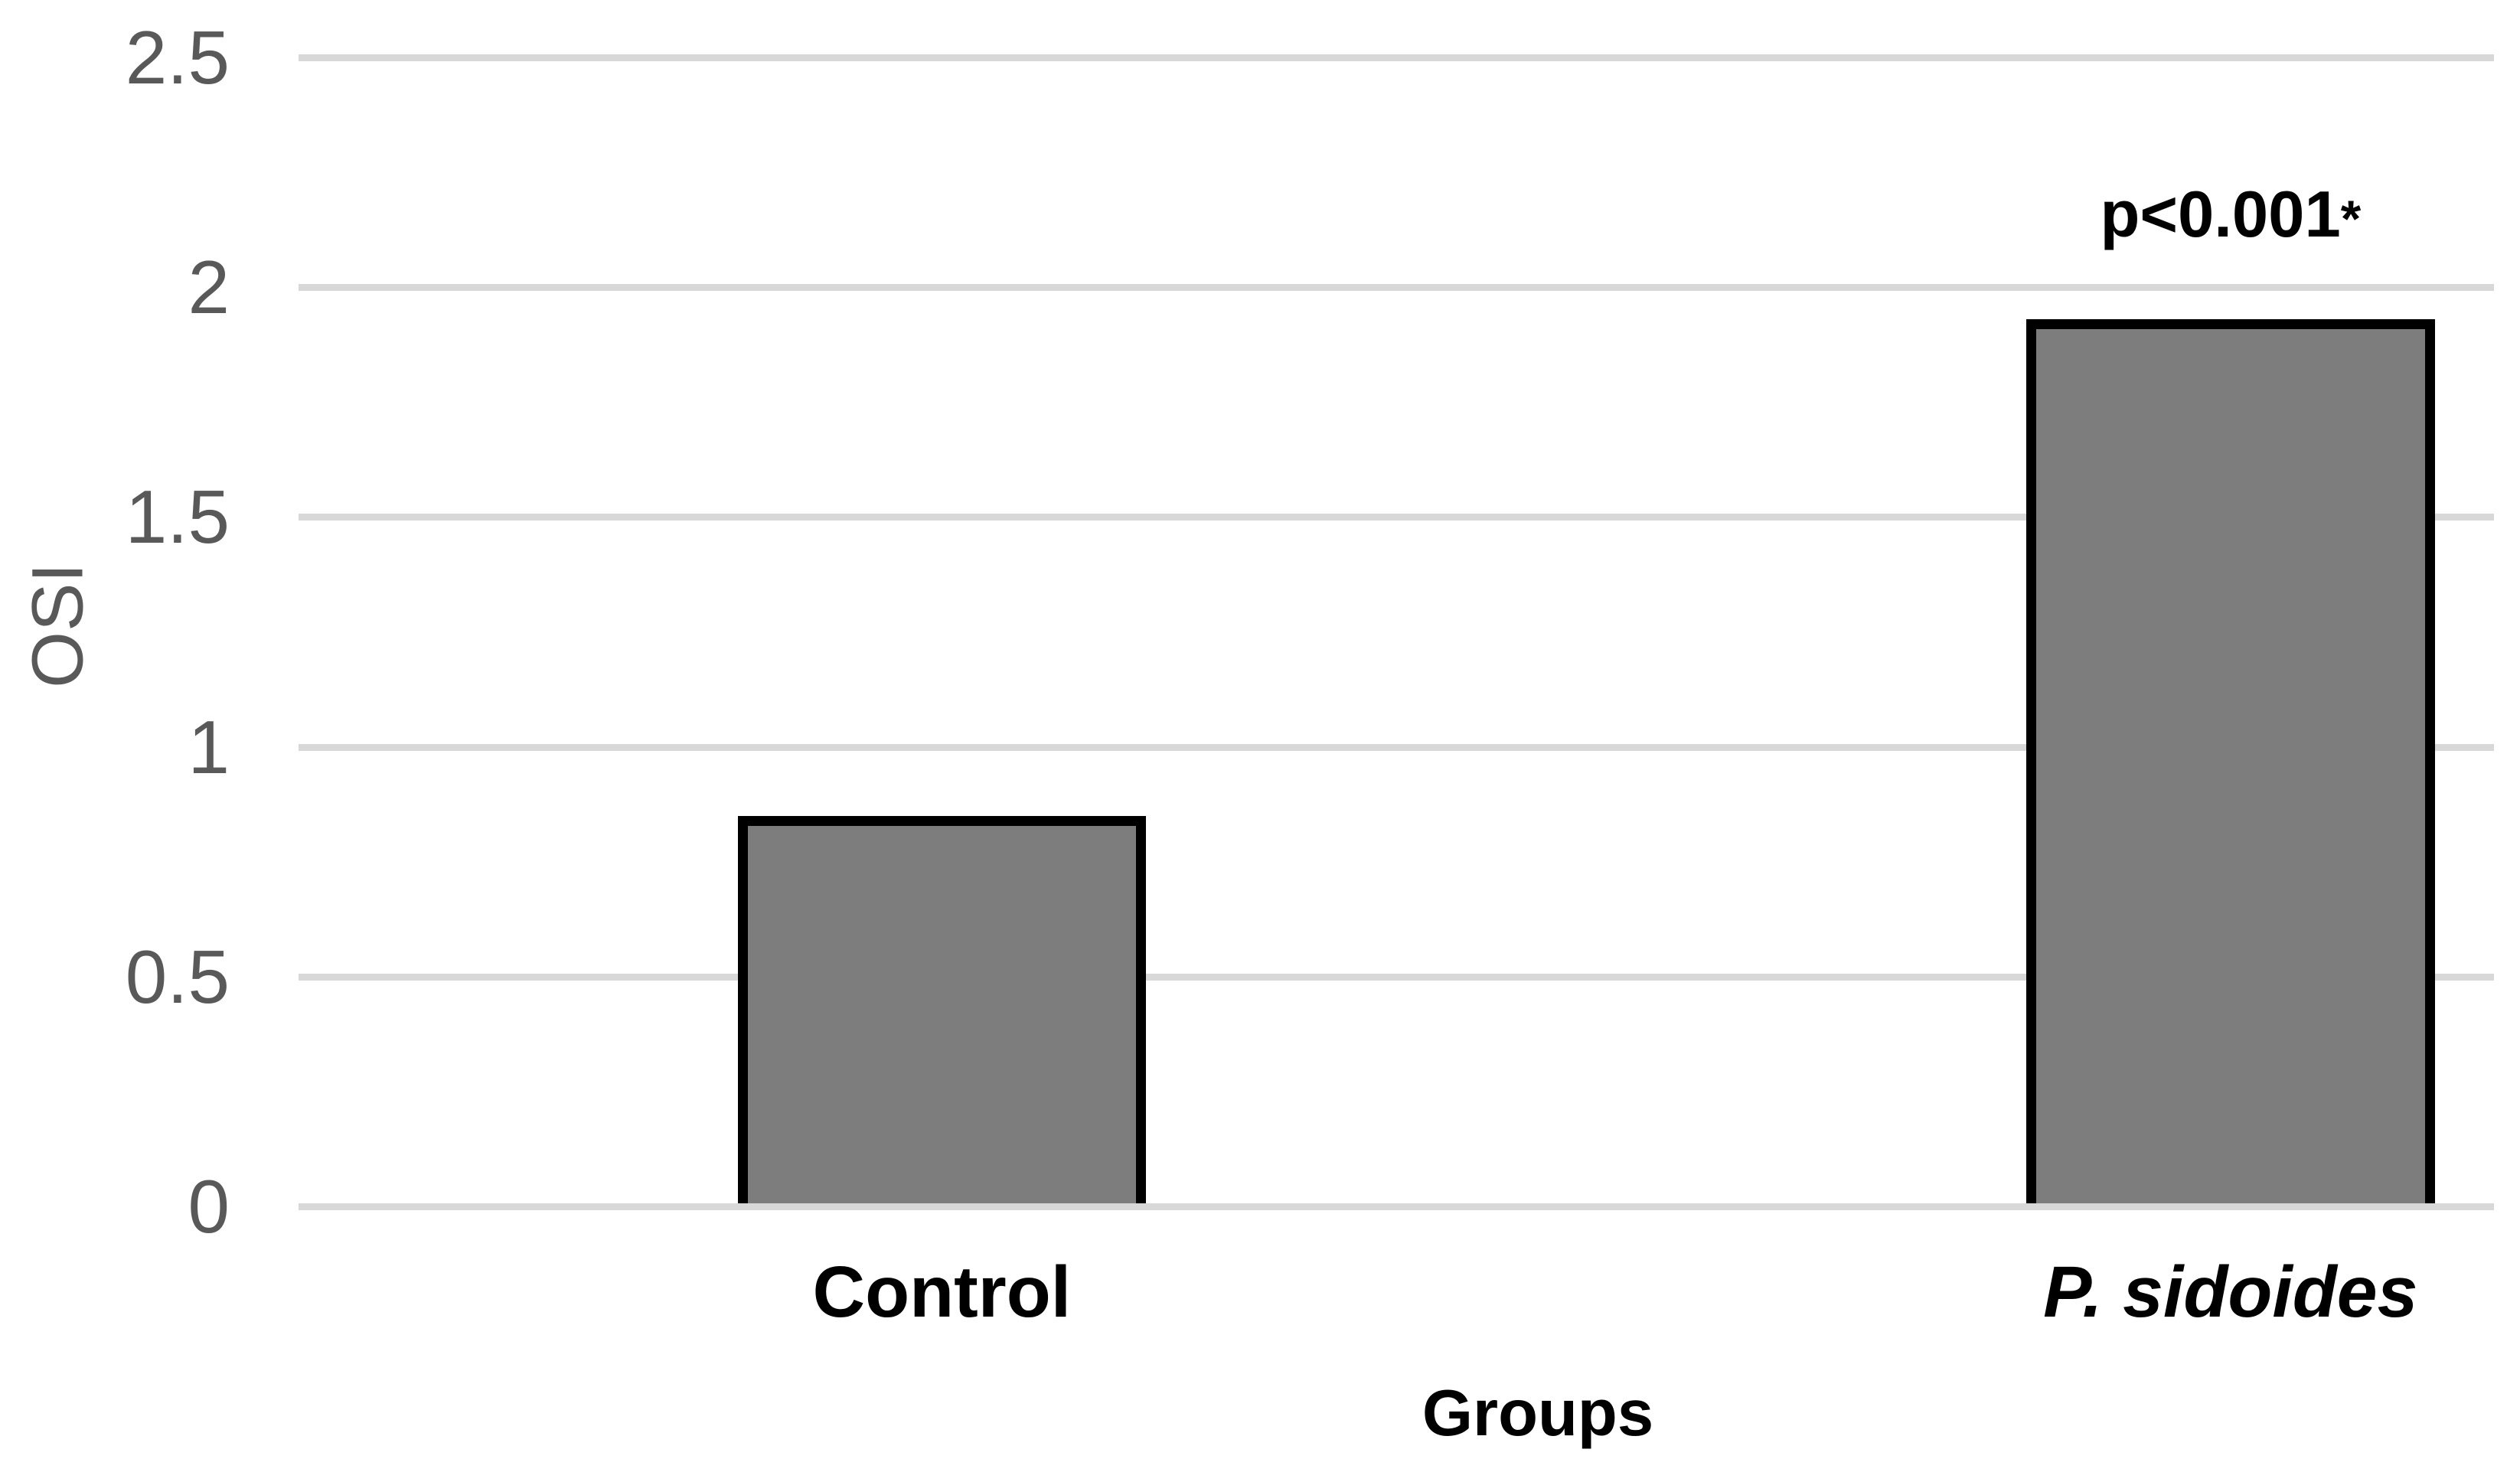 The width and height of the screenshot is (2520, 1472). I want to click on x-category-label-p-sidoides: P. sidoides, so click(2230, 1292).